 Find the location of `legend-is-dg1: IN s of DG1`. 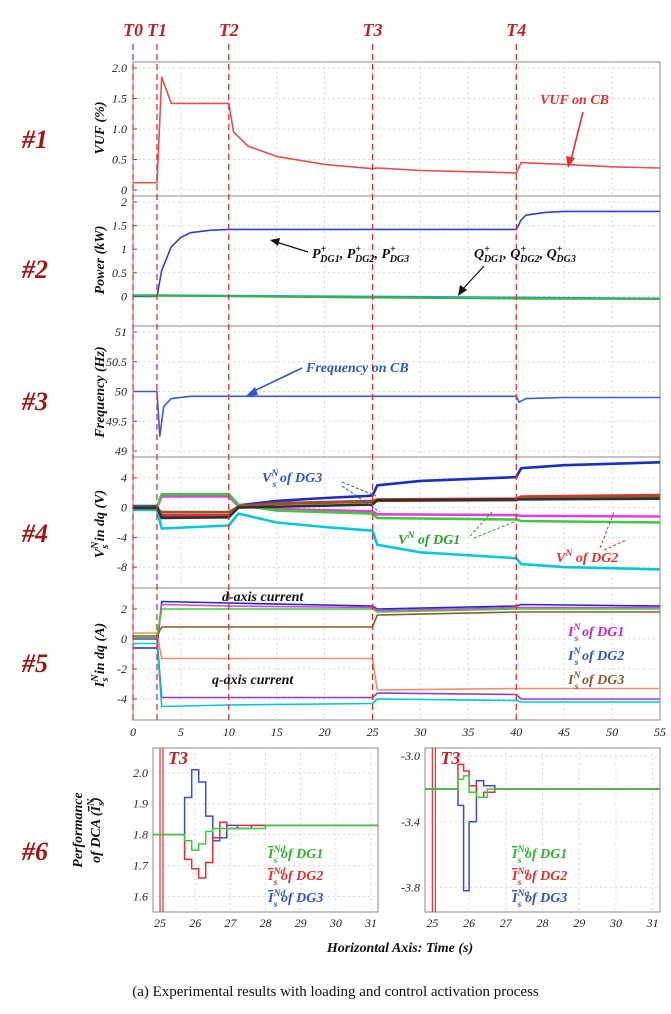

legend-is-dg1: IN s of DG1 is located at coordinates (595, 633).